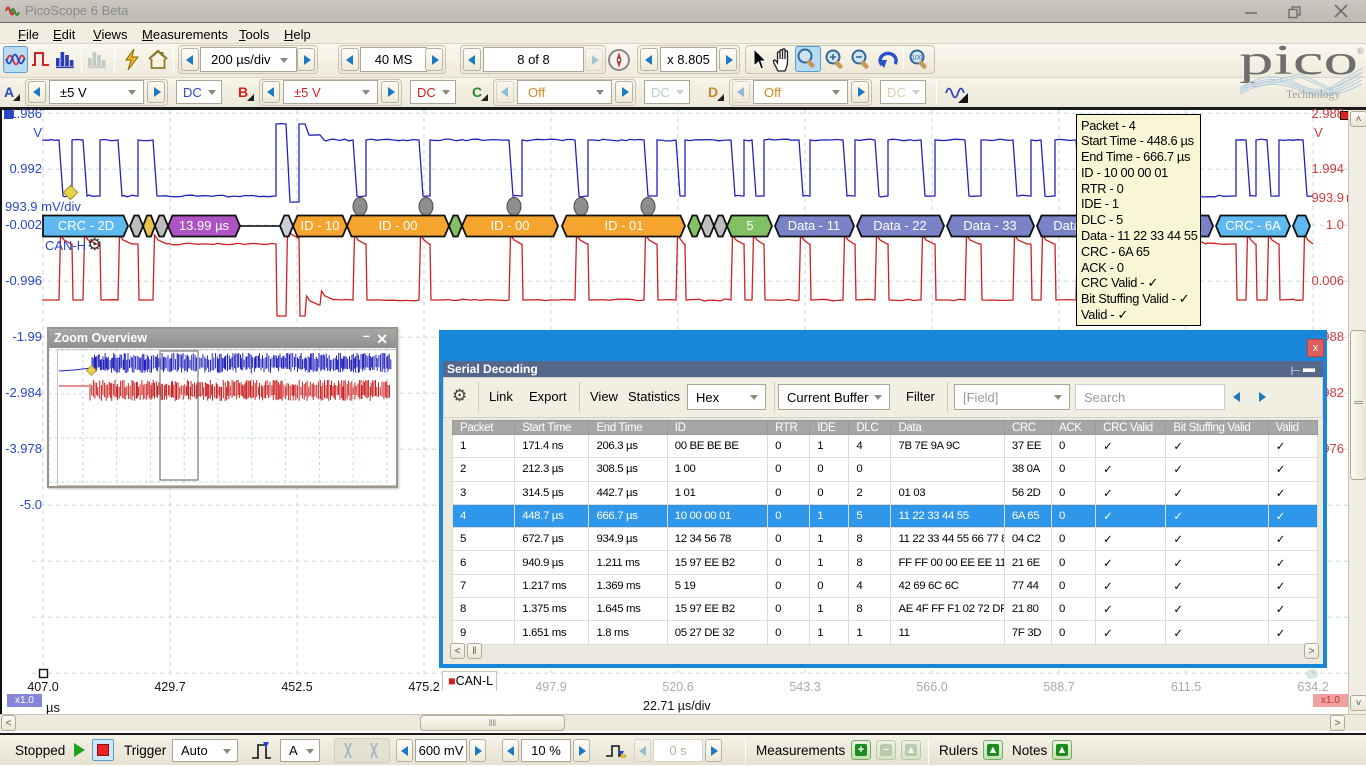 The width and height of the screenshot is (1366, 767). Describe the element at coordinates (749, 225) in the screenshot. I see `svg-text: 5` at that location.